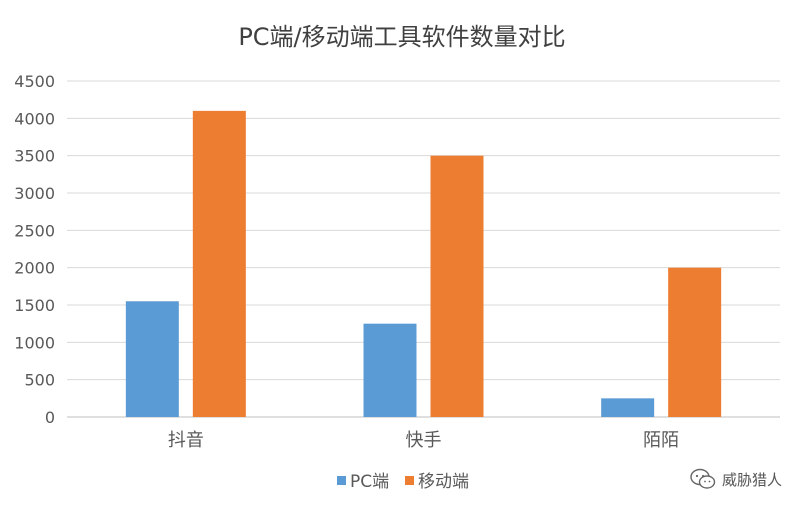 The image size is (804, 514). I want to click on legend-swatch-pc, so click(341, 480).